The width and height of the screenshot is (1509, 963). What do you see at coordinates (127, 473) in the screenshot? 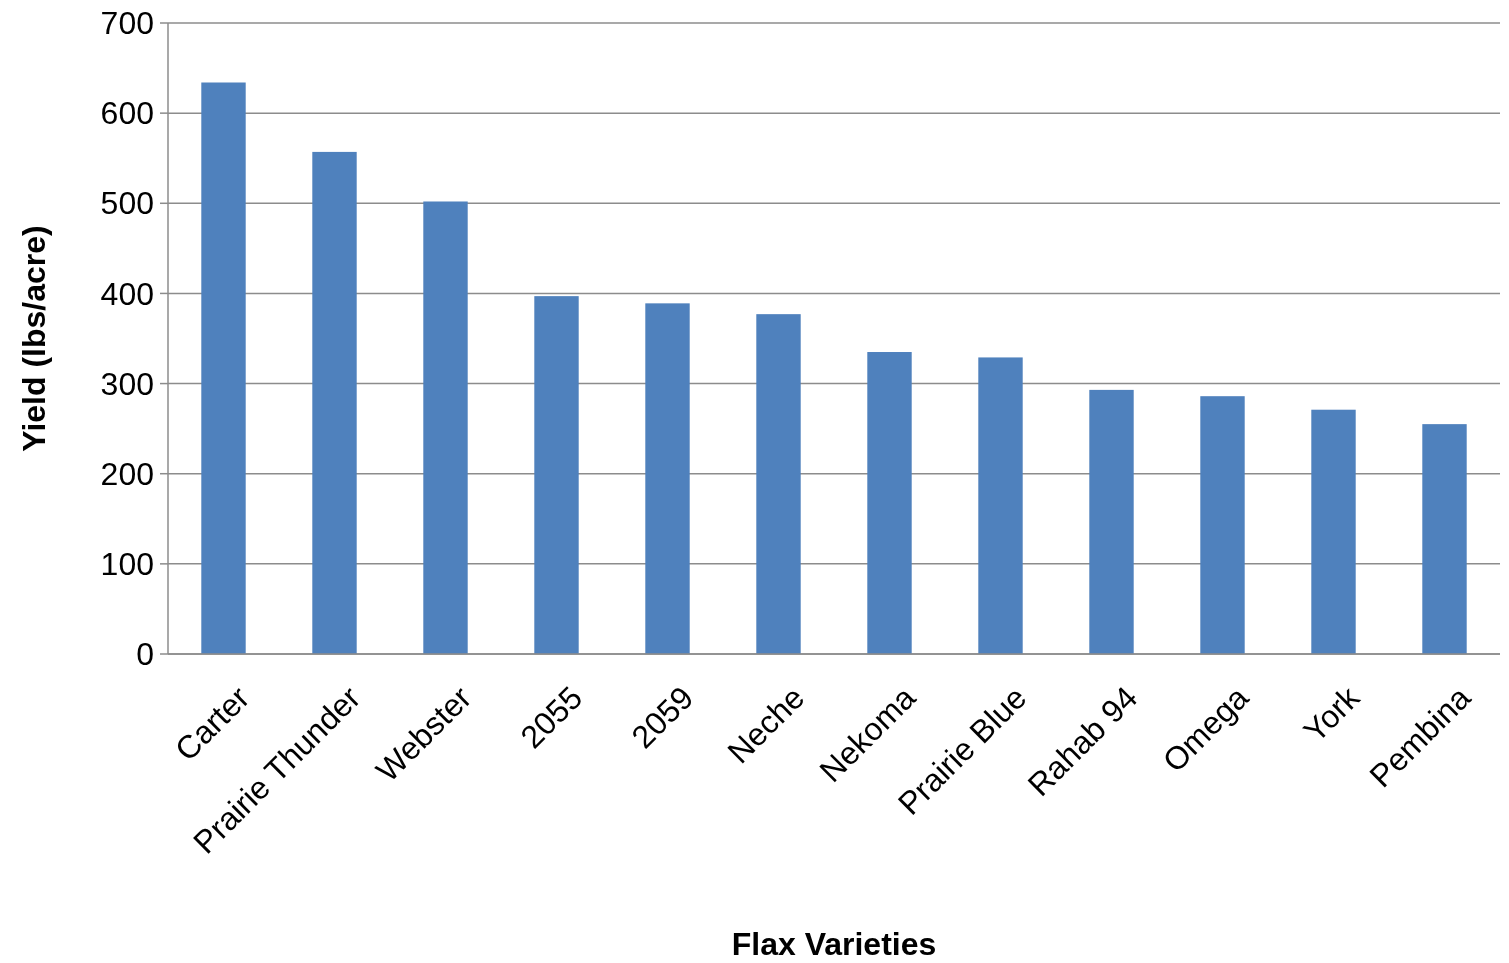
I see `y-tick-label: 200` at bounding box center [127, 473].